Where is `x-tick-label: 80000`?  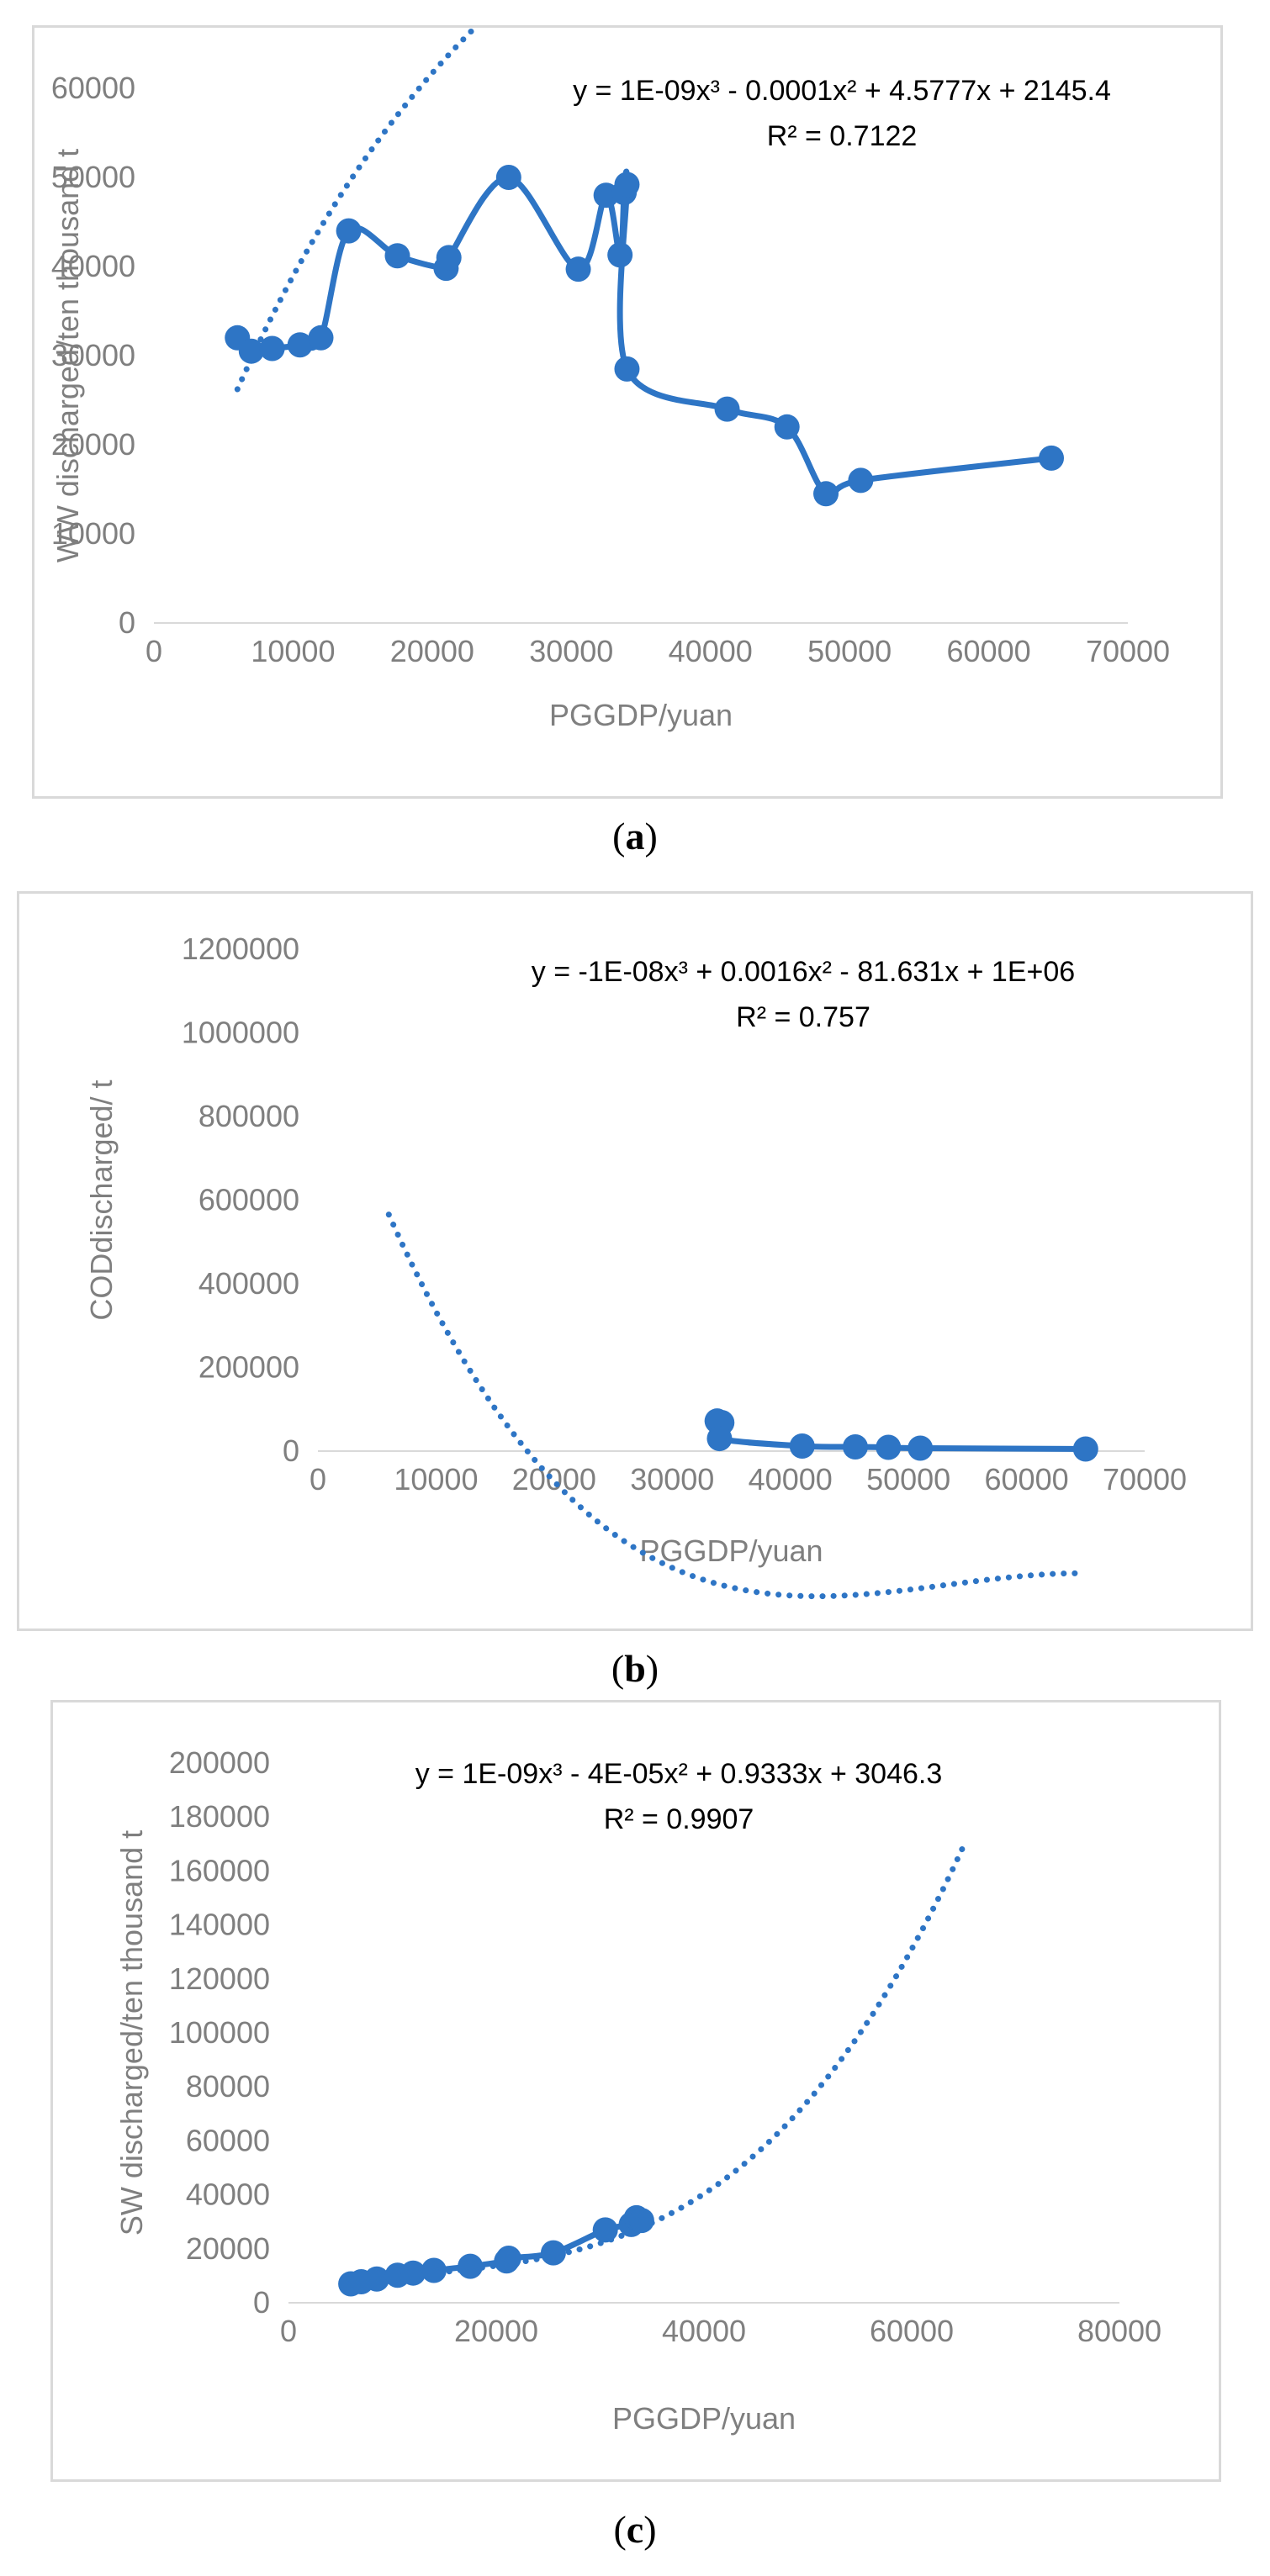
x-tick-label: 80000 is located at coordinates (1119, 2331).